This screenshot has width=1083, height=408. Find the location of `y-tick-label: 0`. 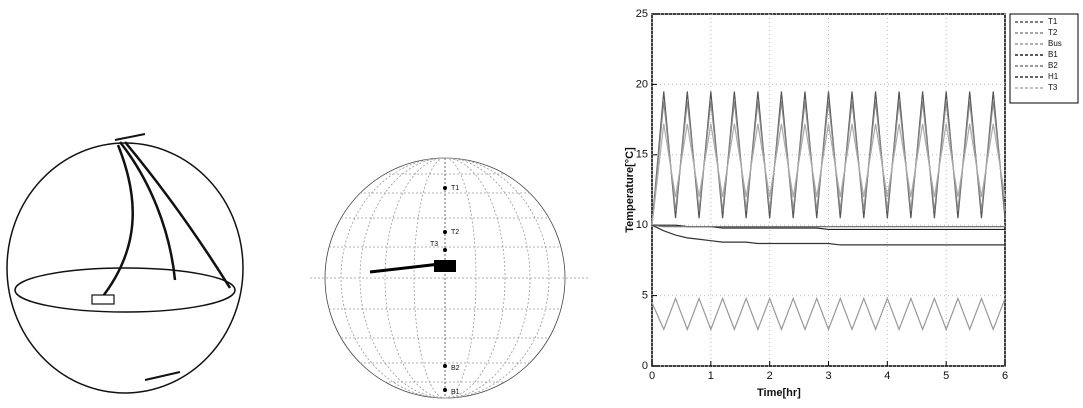

y-tick-label: 0 is located at coordinates (645, 366).